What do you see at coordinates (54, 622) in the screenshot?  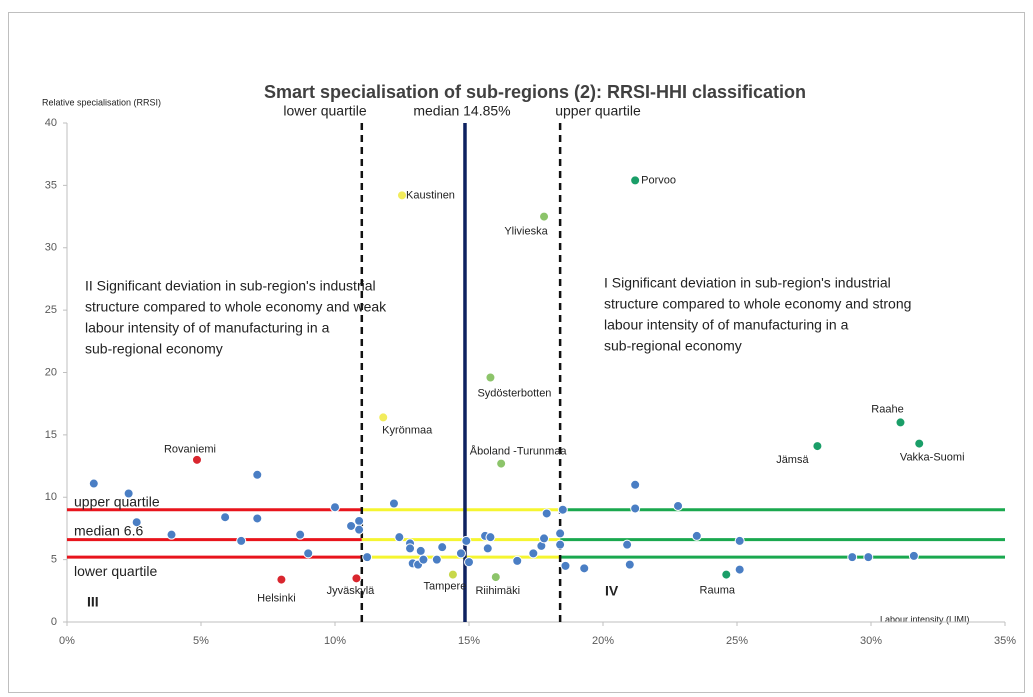 I see `y-tick-label: 0` at bounding box center [54, 622].